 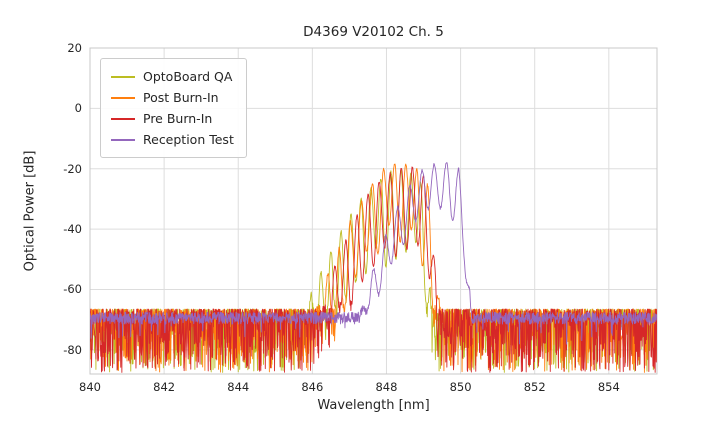 What do you see at coordinates (72, 168) in the screenshot?
I see `y-tick-label: -20` at bounding box center [72, 168].